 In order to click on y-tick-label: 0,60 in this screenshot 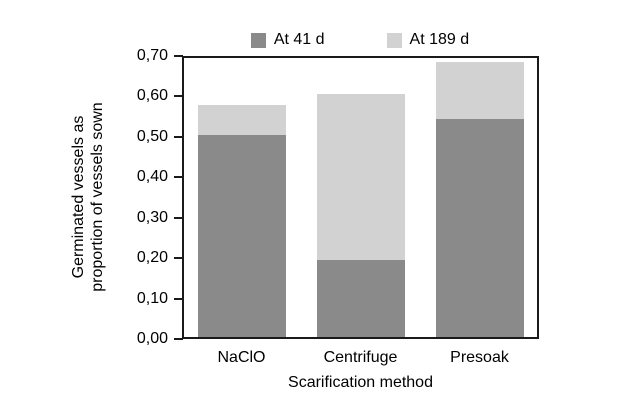, I will do `click(152, 96)`.